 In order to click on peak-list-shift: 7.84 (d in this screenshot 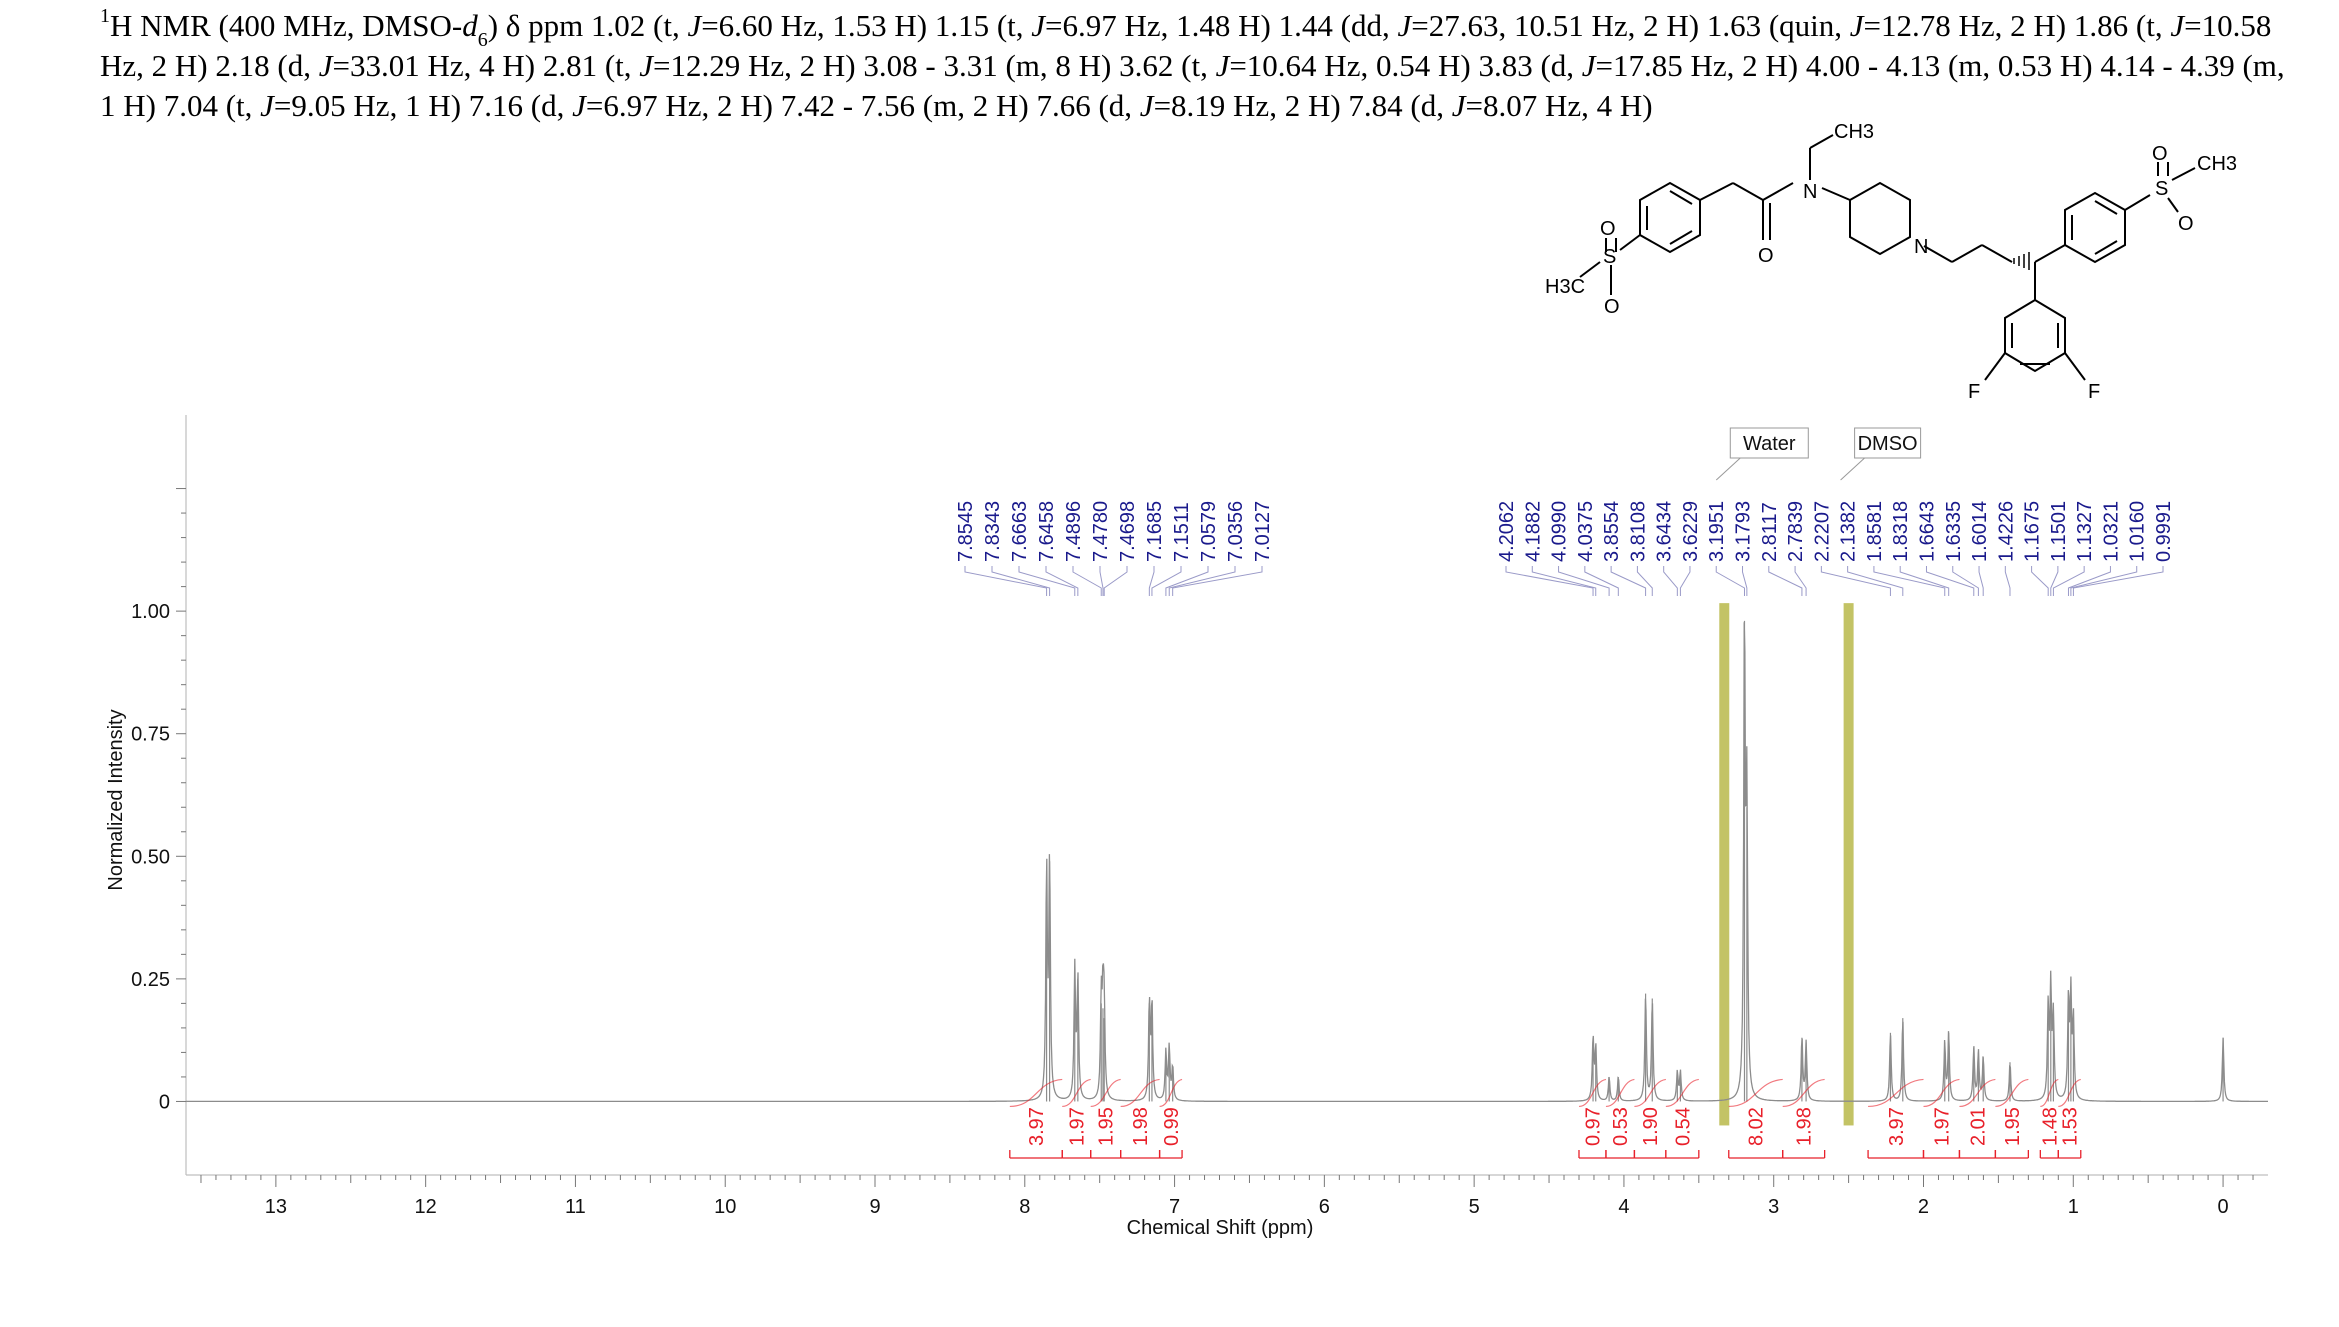, I will do `click(1392, 105)`.